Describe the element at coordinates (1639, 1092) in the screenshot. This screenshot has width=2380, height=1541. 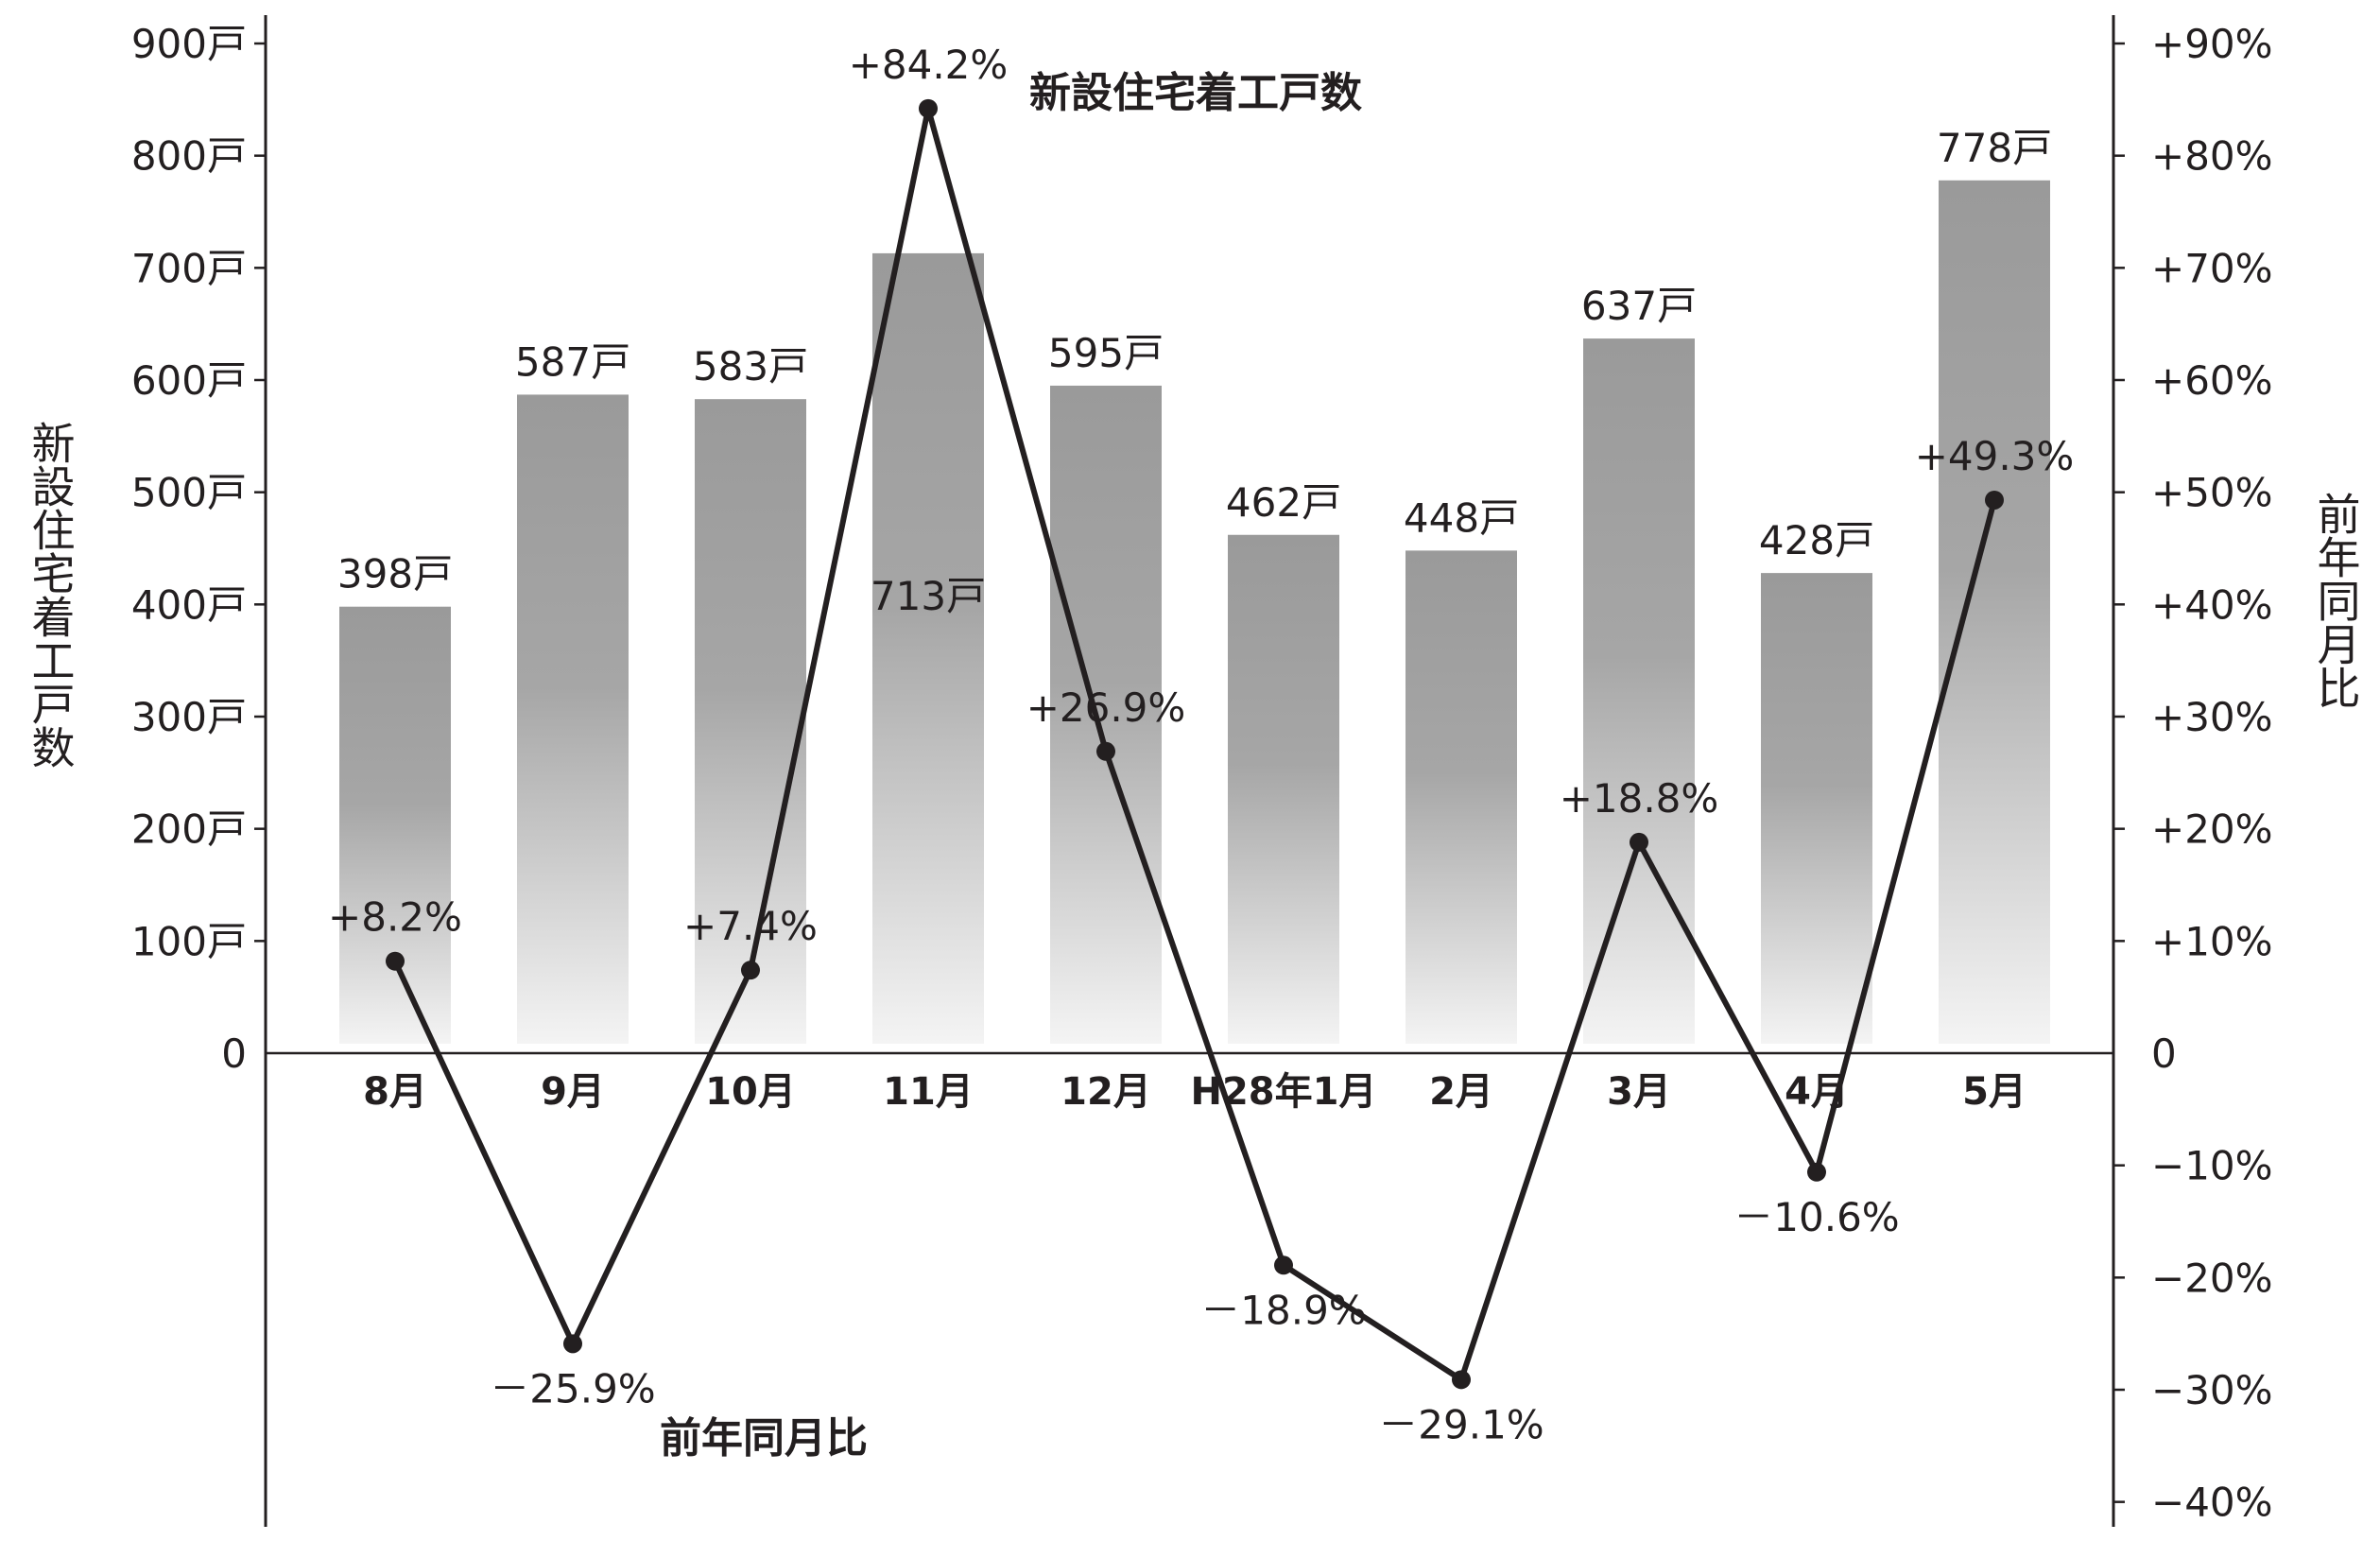
I see `category-label: 3月` at that location.